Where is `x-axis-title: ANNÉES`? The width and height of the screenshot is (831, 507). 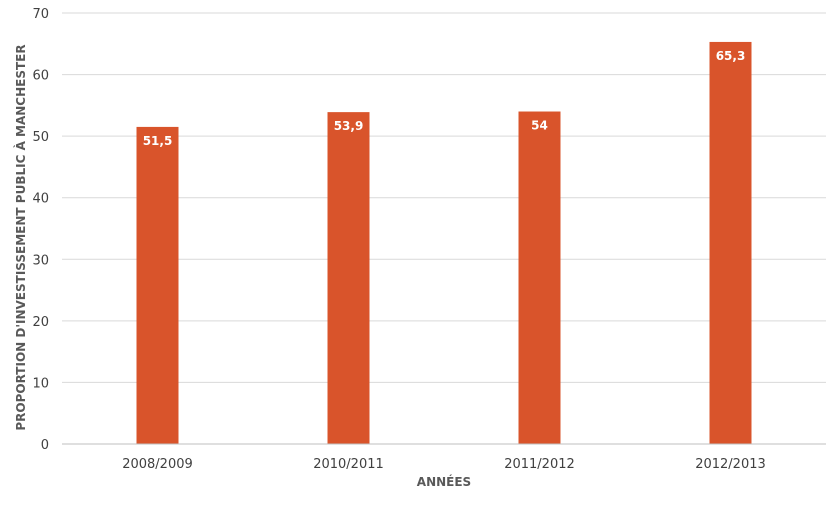
x-axis-title: ANNÉES is located at coordinates (444, 481).